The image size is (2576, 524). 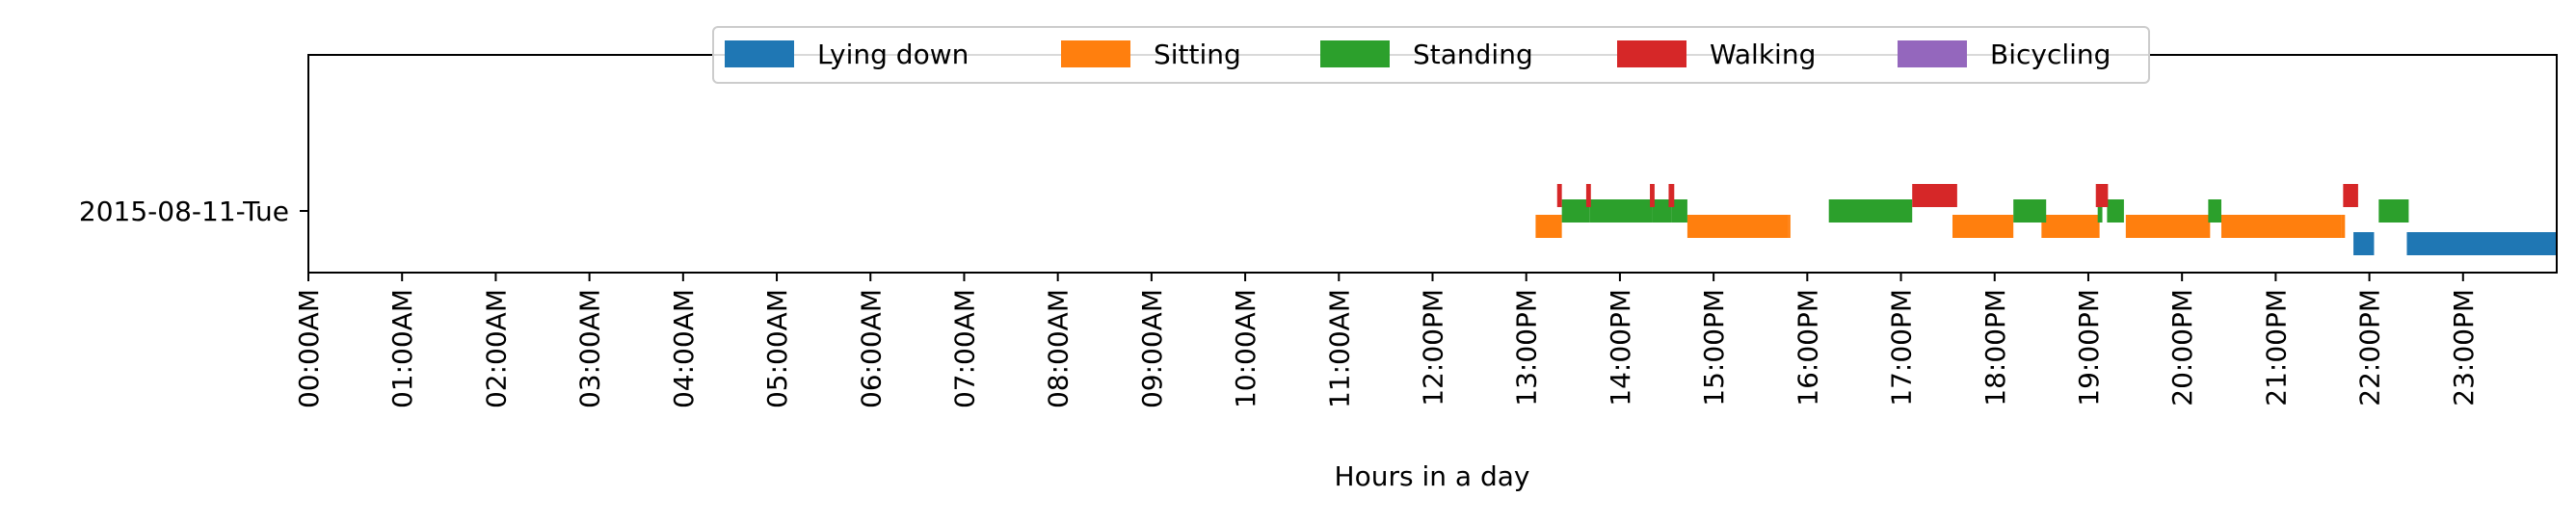 What do you see at coordinates (964, 348) in the screenshot?
I see `x-tick-label: 07:00AM` at bounding box center [964, 348].